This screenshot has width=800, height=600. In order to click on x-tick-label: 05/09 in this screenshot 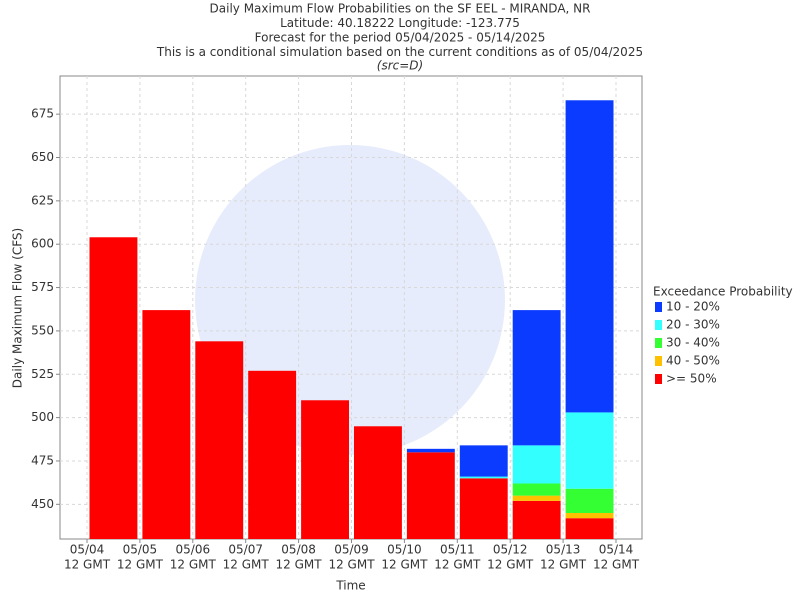, I will do `click(351, 550)`.